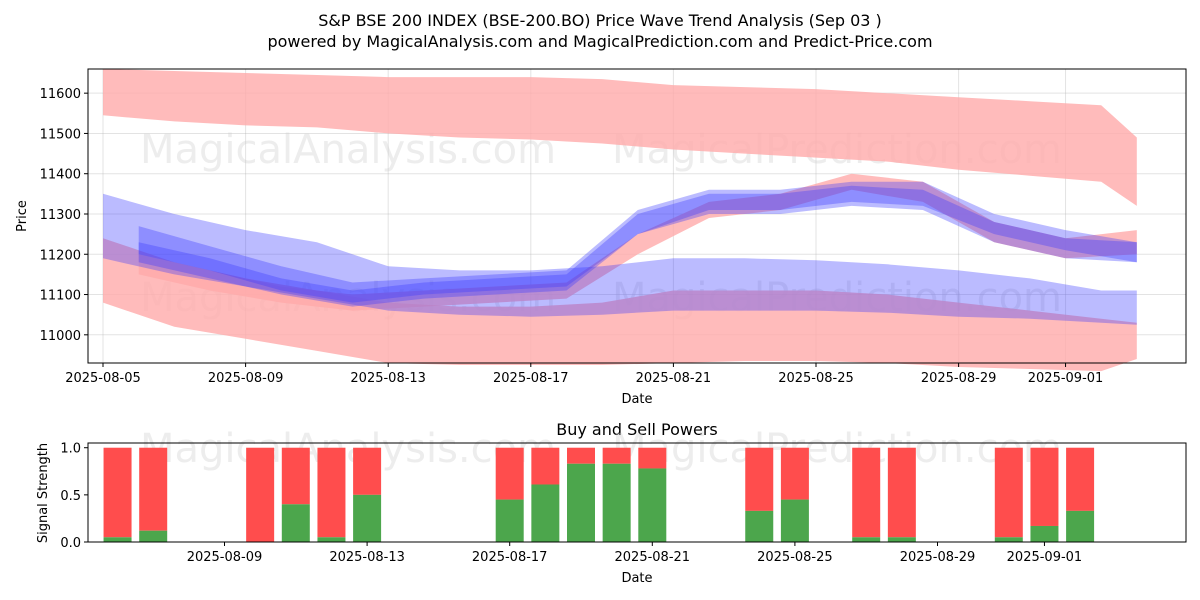 Image resolution: width=1200 pixels, height=600 pixels. I want to click on signal-watermark-1: MagicalAnalysis.com, so click(348, 449).